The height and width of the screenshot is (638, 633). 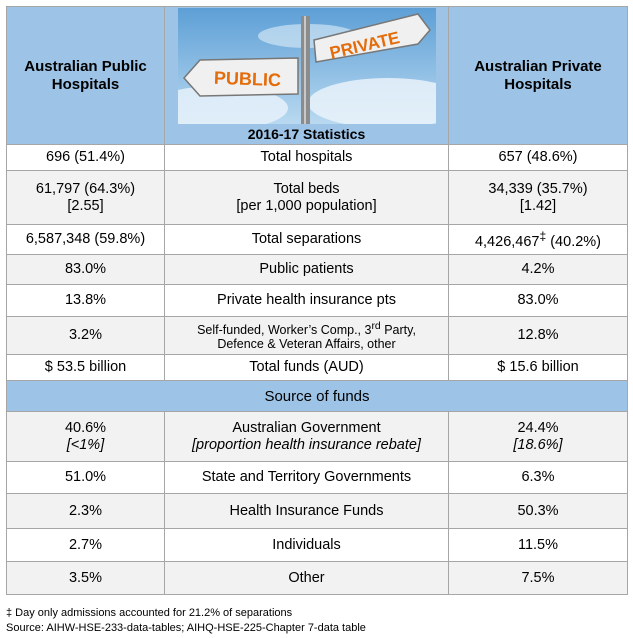 I want to click on beds-label: Total beds, so click(x=306, y=188).